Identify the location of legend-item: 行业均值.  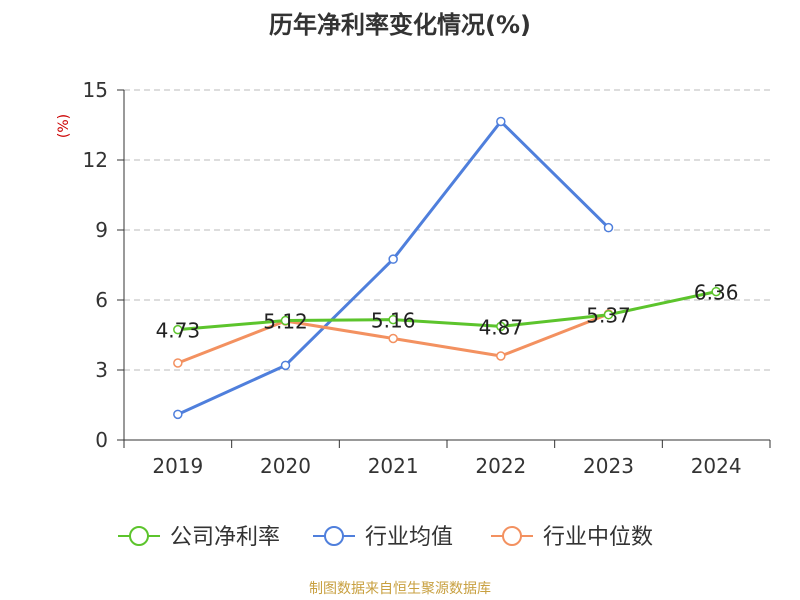
(383, 537).